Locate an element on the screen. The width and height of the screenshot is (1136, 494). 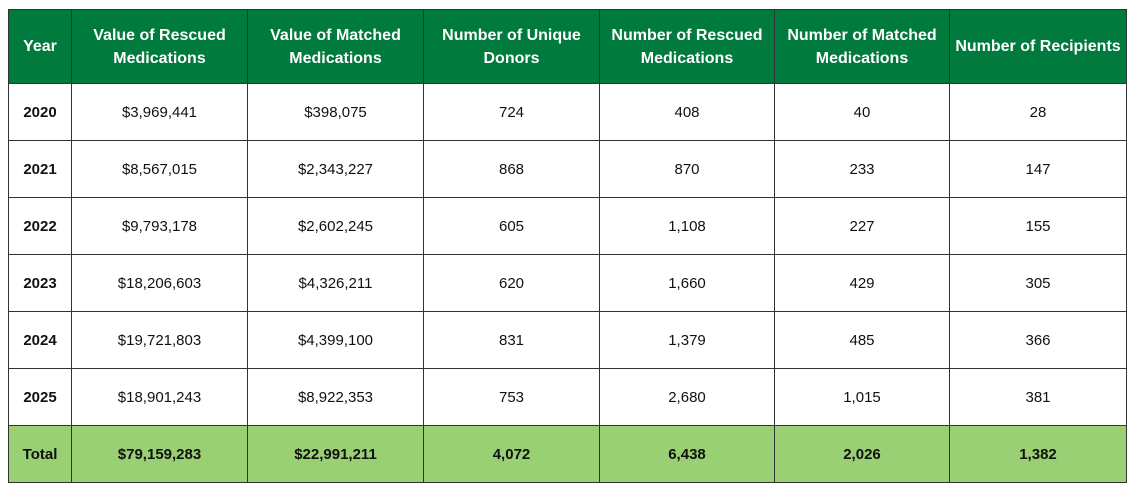
table-row: 2022 $9,793,178 $2,602,245 605 1,108 227 155 is located at coordinates (567, 226).